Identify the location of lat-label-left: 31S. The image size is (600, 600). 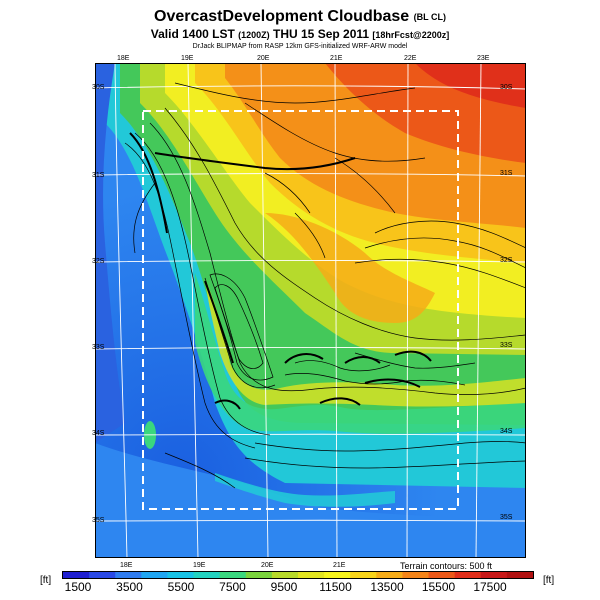
(98, 175).